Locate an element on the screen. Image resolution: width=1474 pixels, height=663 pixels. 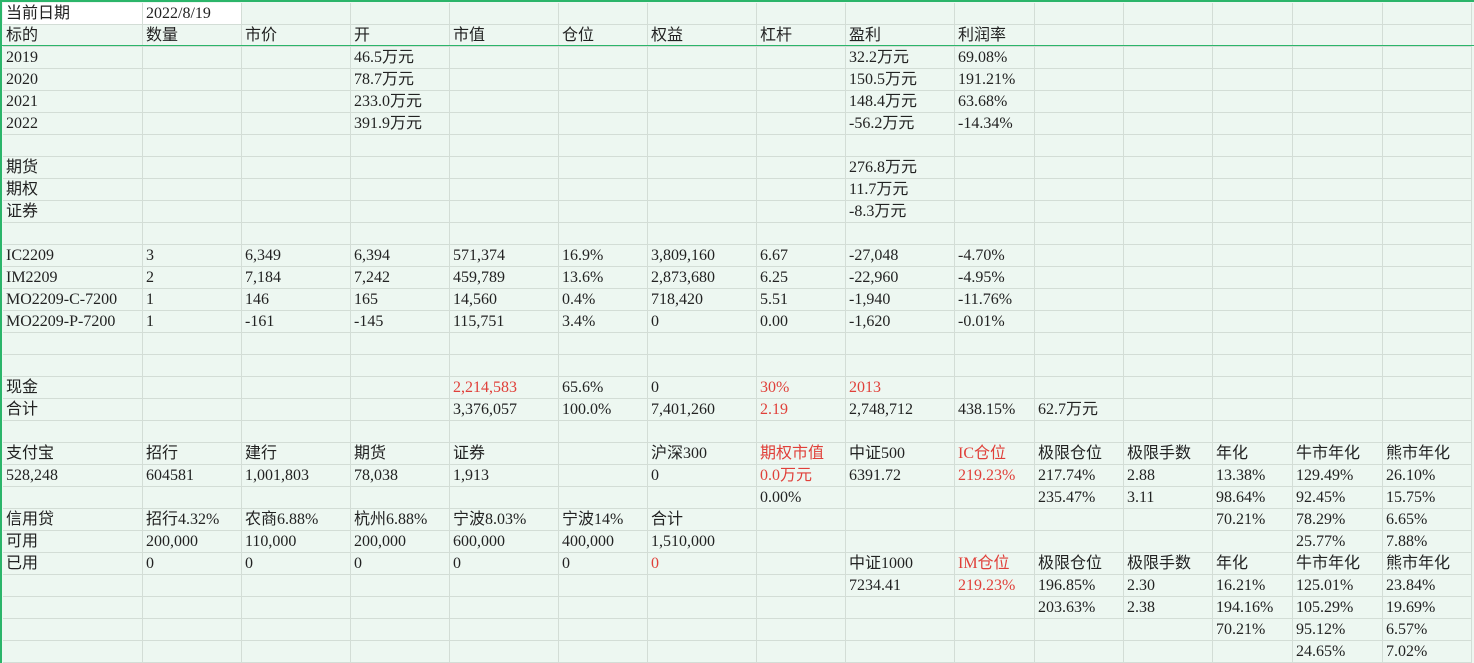
cell: 3,376,057 is located at coordinates (504, 410).